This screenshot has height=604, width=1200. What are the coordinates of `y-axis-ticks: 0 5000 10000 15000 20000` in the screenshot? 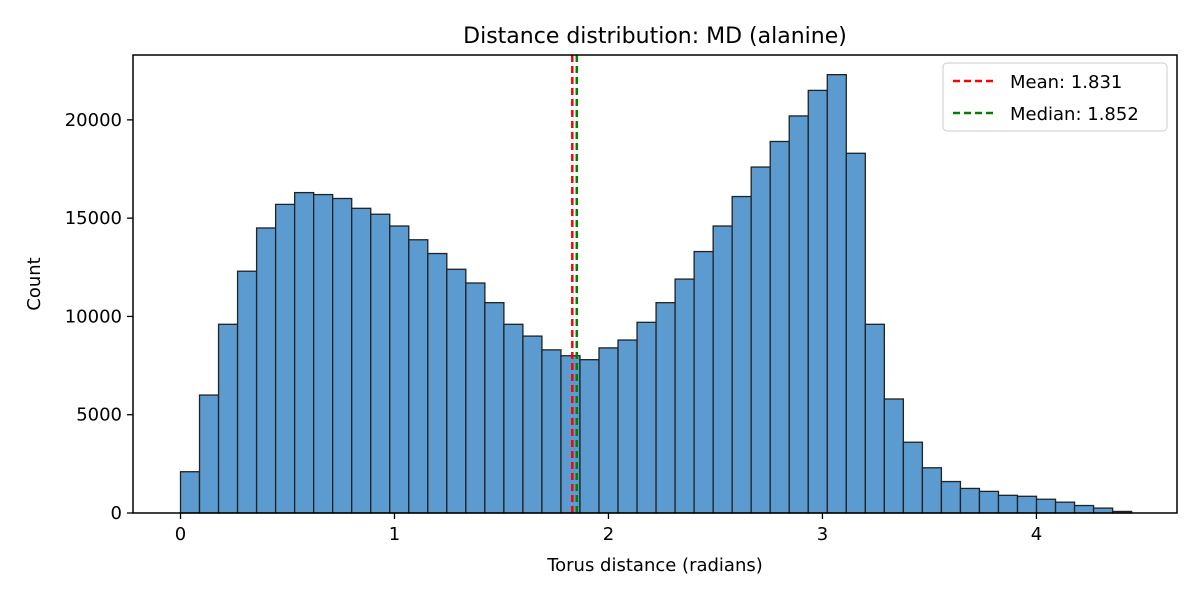 It's located at (99, 317).